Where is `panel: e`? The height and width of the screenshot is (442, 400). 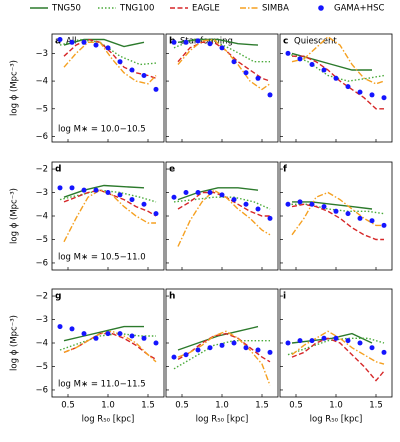
panel: e is located at coordinates (222, 216).